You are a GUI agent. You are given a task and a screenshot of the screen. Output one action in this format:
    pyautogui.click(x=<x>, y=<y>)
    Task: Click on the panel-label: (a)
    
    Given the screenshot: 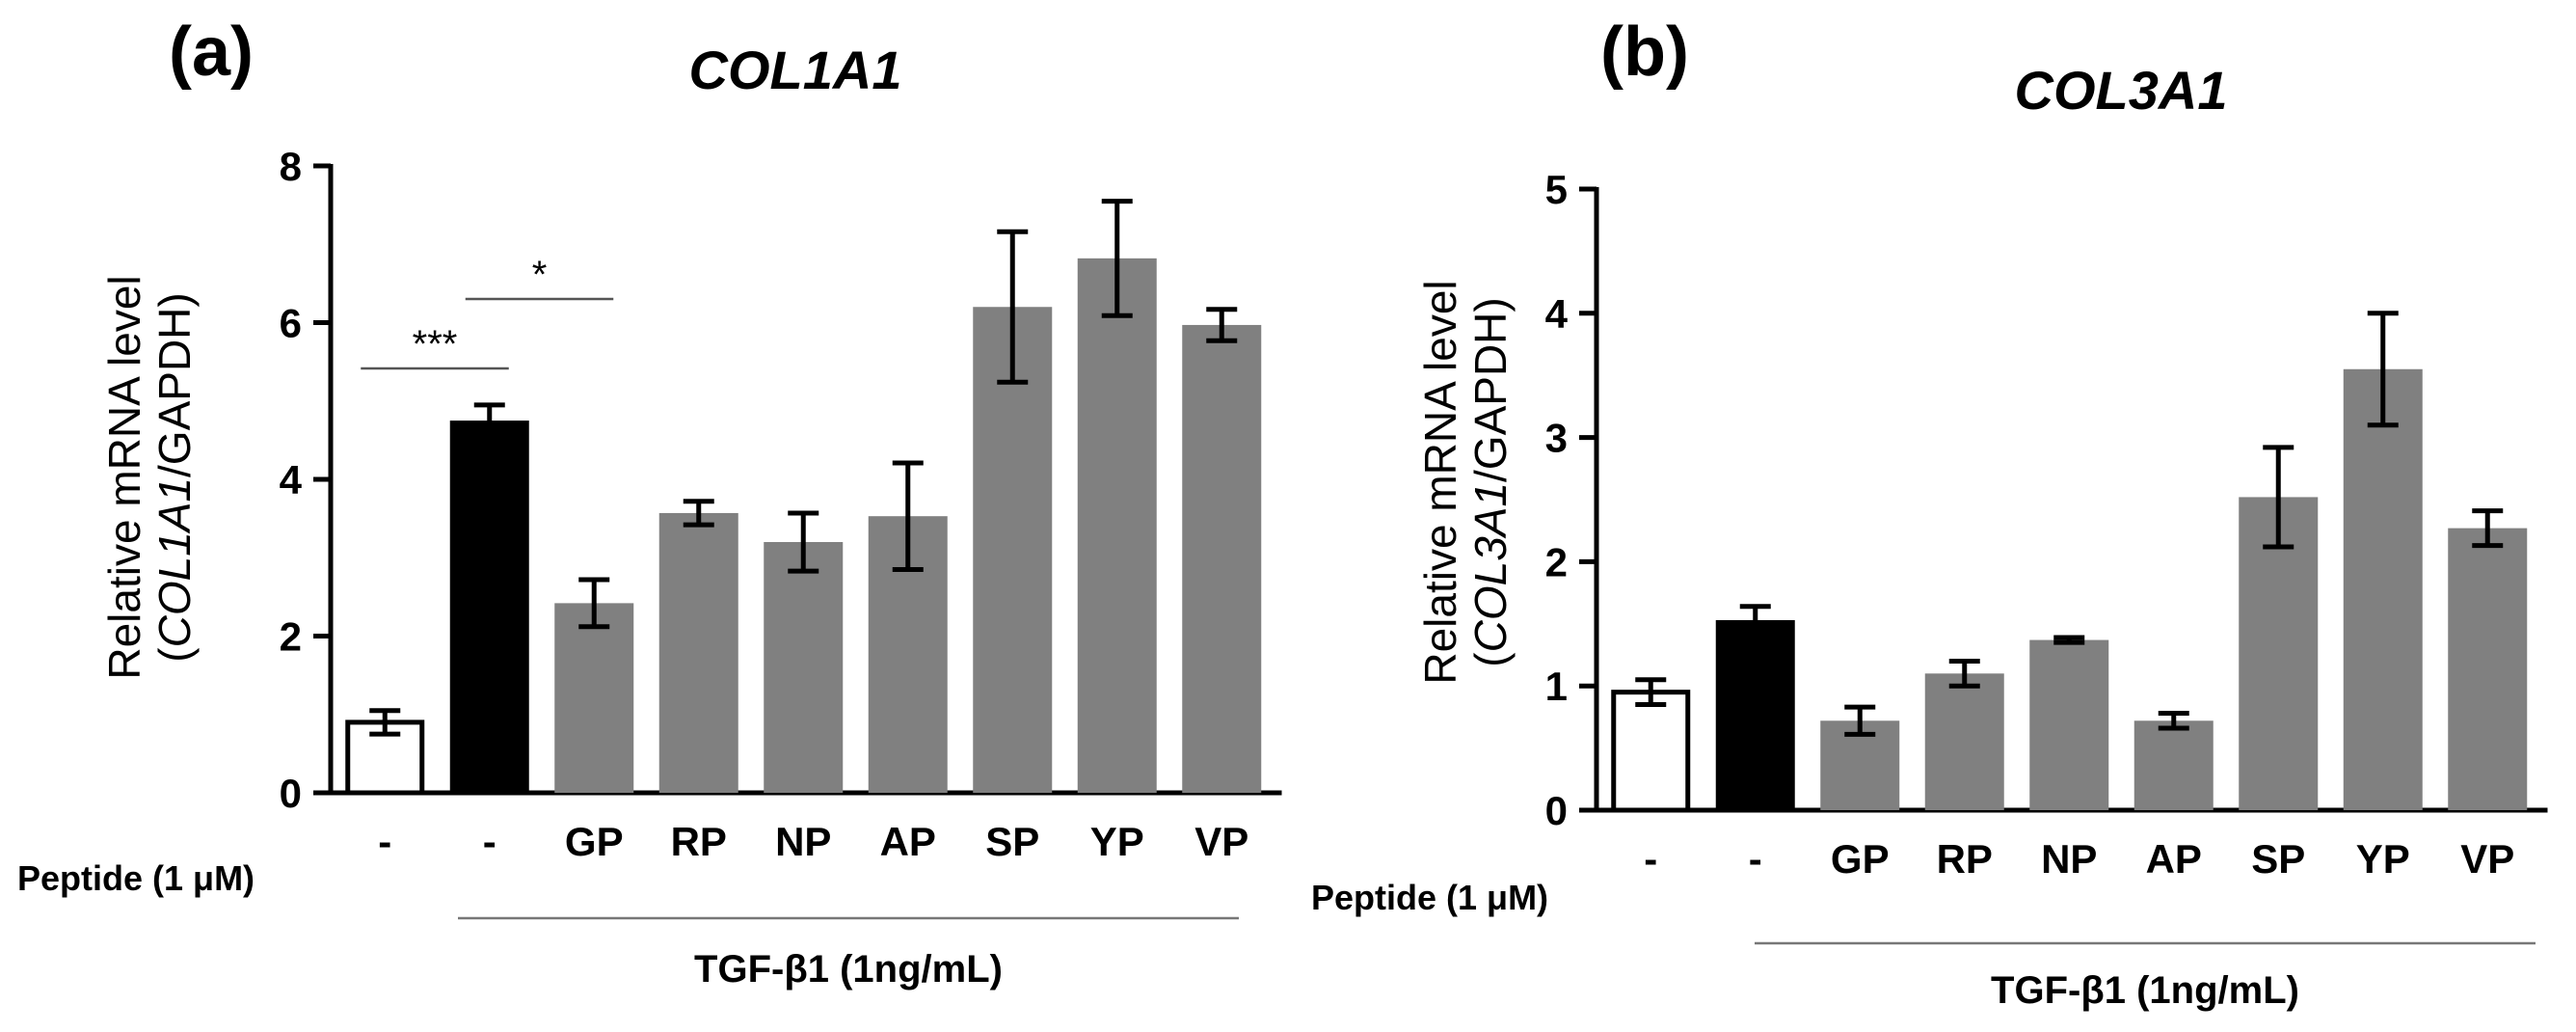 What is the action you would take?
    pyautogui.click(x=212, y=52)
    